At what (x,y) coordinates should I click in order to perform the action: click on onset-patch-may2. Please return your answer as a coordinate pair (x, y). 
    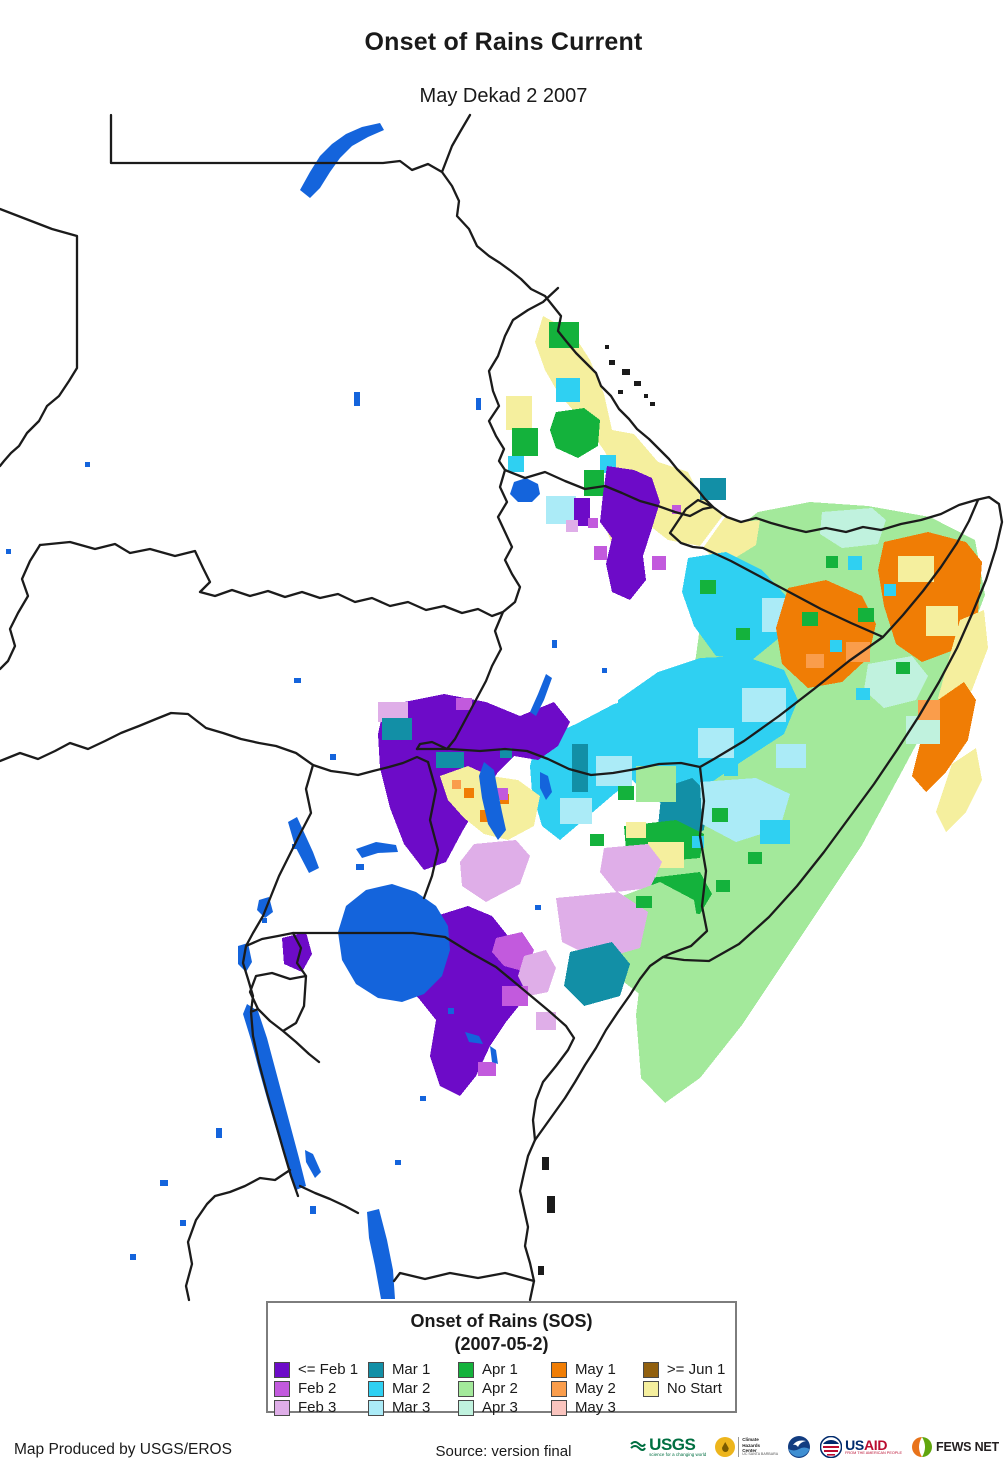
    Looking at the image, I should click on (815, 661).